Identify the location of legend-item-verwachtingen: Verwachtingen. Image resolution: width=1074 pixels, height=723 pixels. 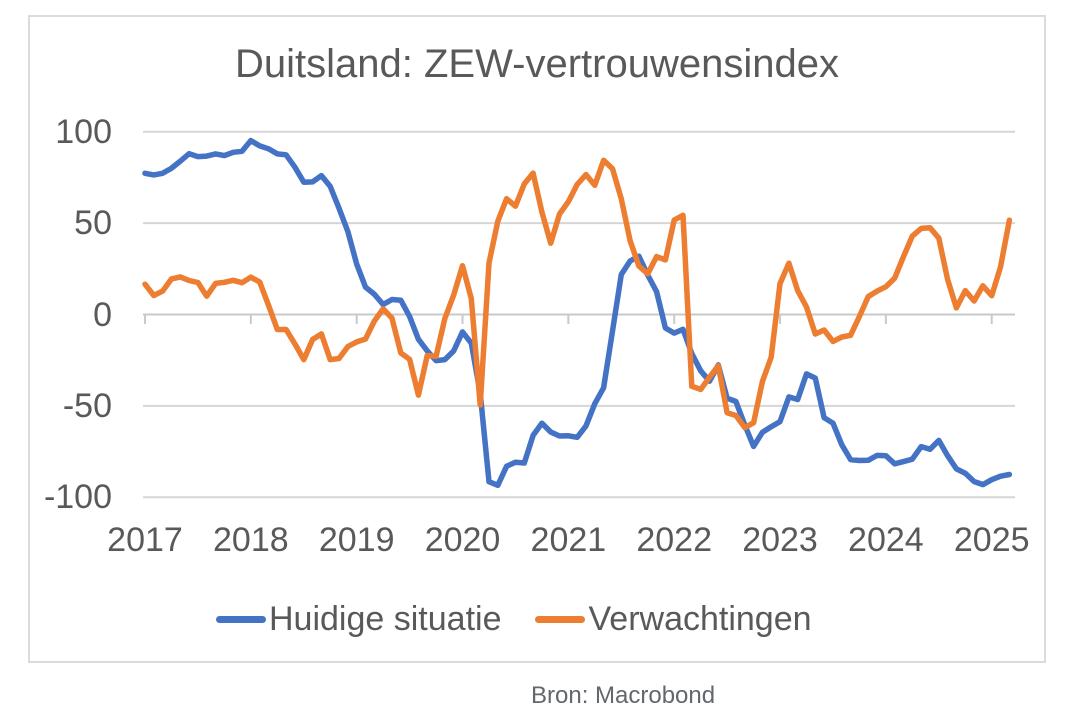
(673, 619).